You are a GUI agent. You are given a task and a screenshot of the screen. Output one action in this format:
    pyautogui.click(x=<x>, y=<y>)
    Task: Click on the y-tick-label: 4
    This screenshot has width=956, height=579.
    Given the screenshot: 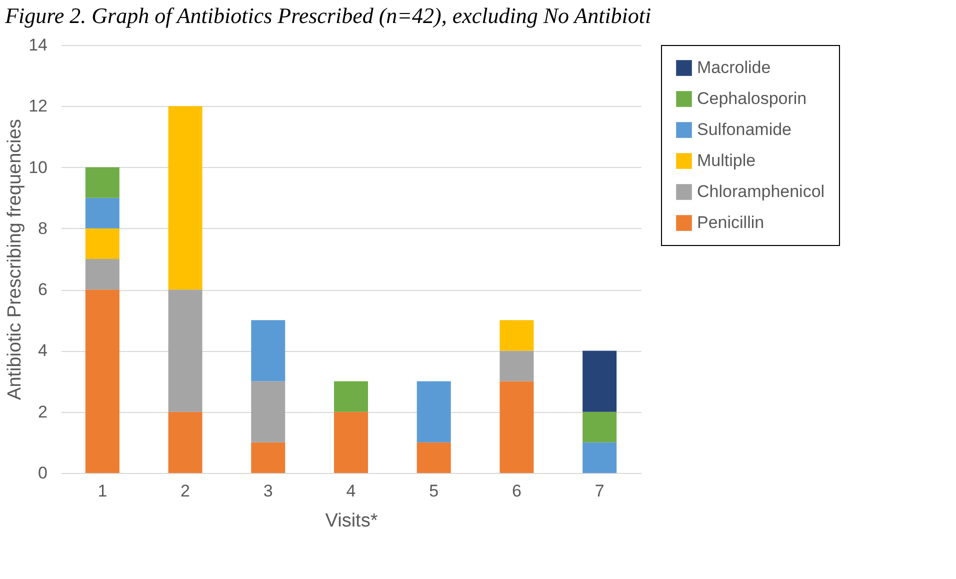 What is the action you would take?
    pyautogui.click(x=43, y=350)
    